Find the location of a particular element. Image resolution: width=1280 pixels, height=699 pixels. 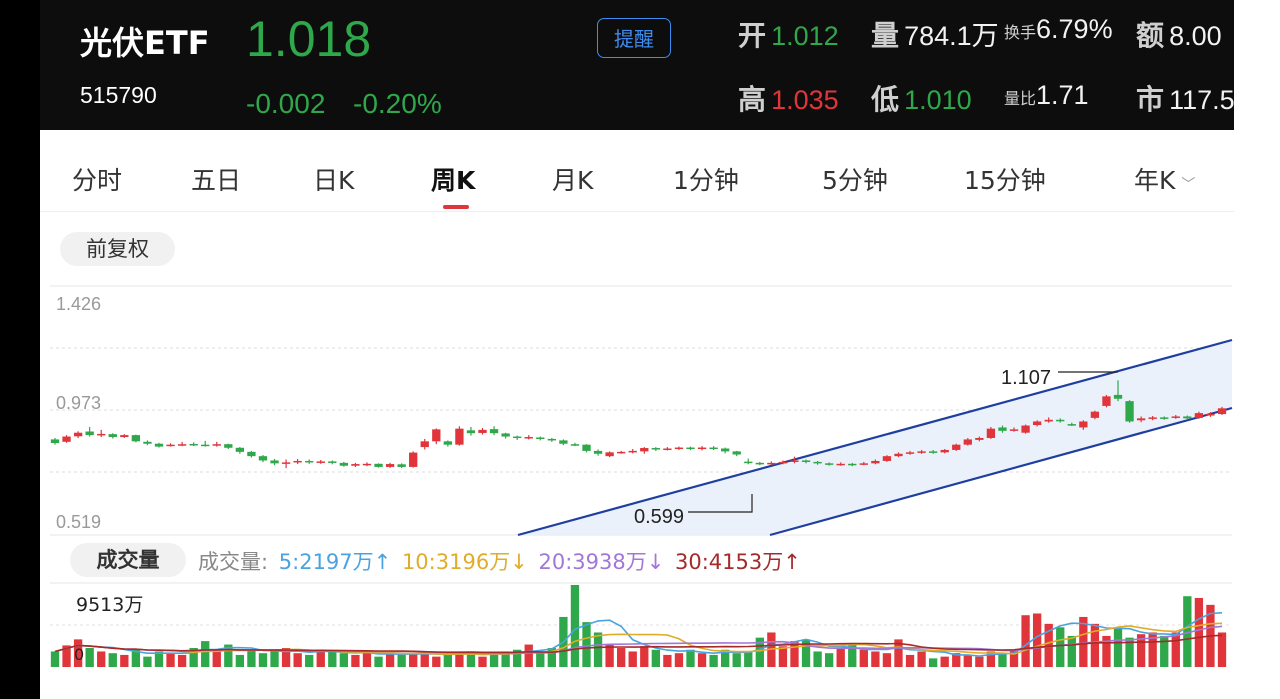

tab-daily-k: 日K is located at coordinates (334, 180).